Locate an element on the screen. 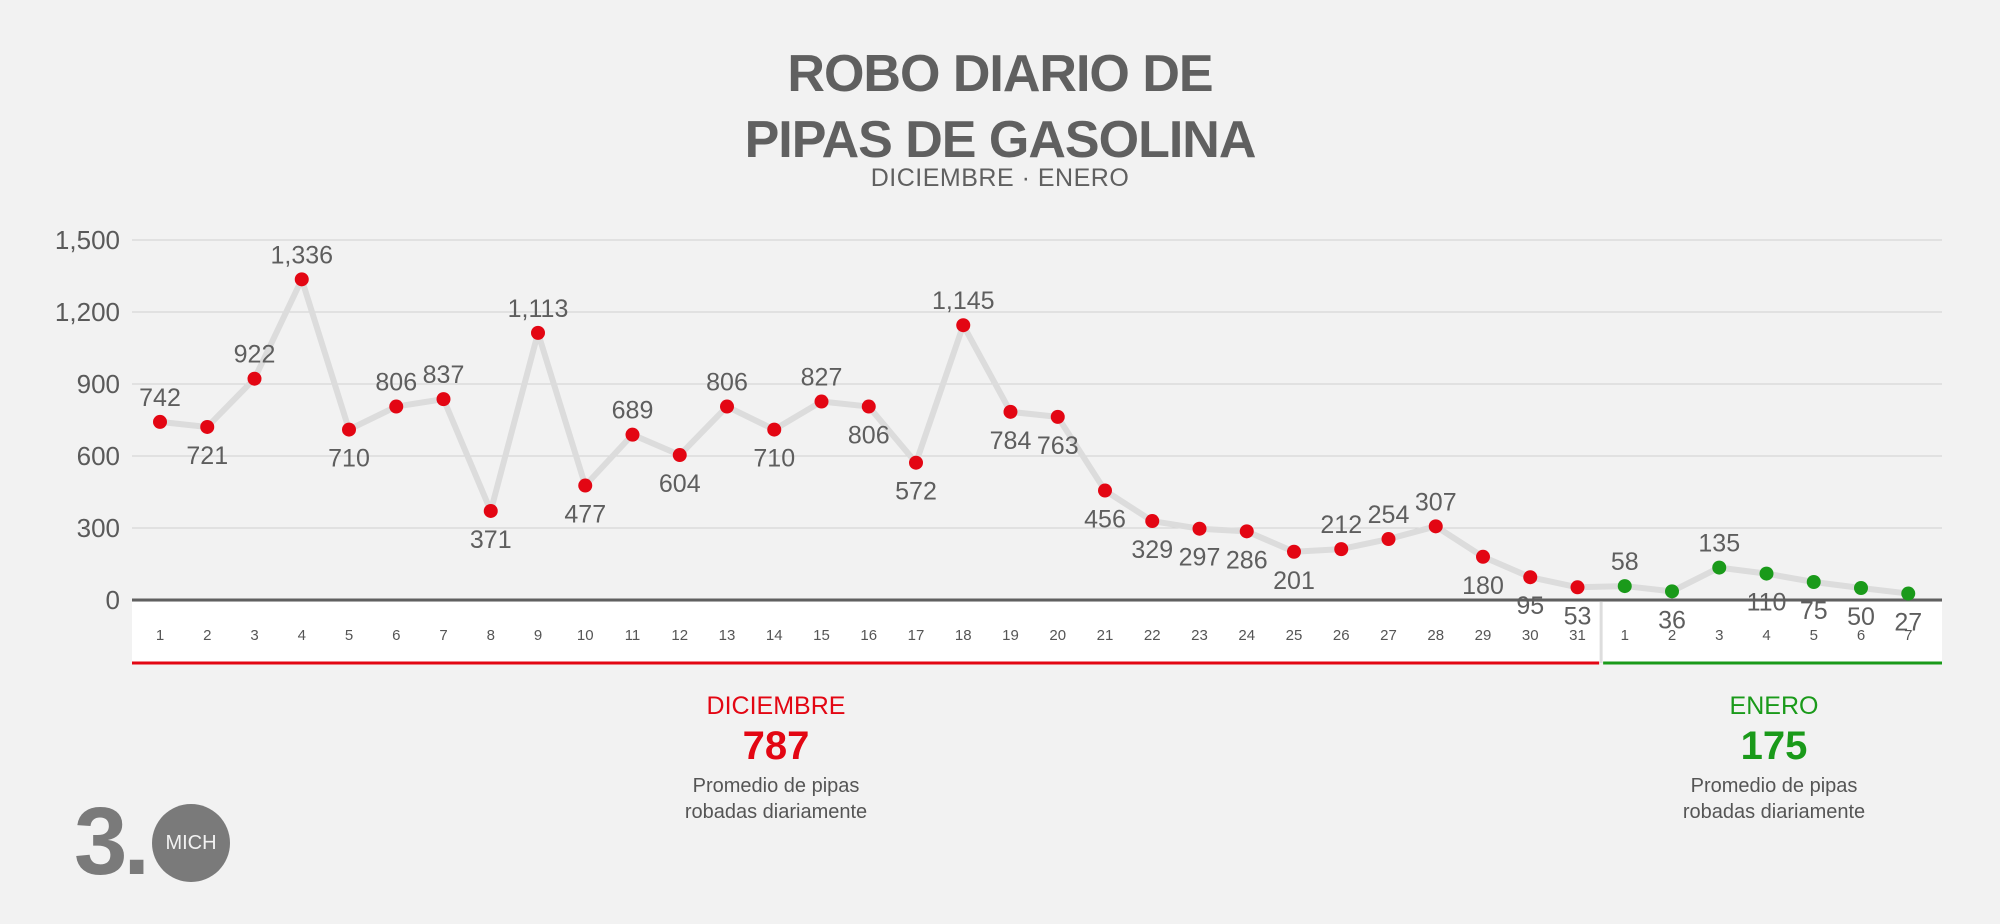 Image resolution: width=2000 pixels, height=924 pixels. data-label: 254 is located at coordinates (1389, 515).